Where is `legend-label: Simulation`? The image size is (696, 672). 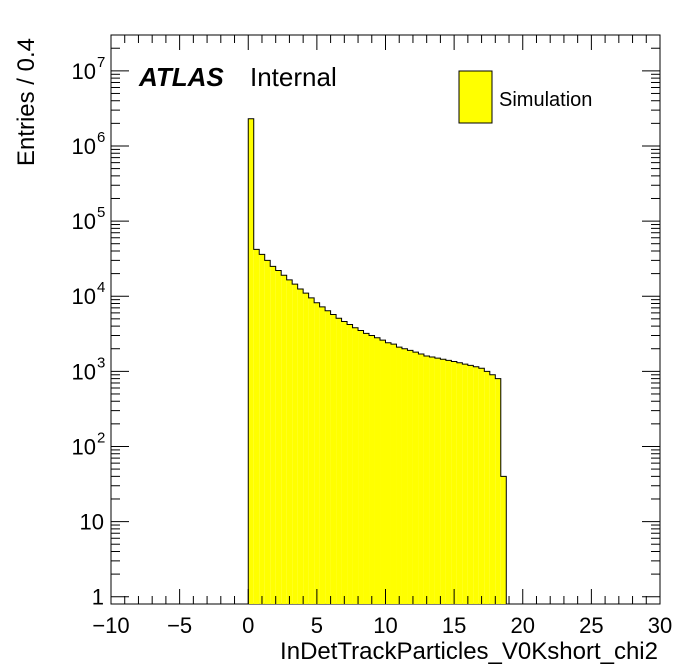
legend-label: Simulation is located at coordinates (545, 100).